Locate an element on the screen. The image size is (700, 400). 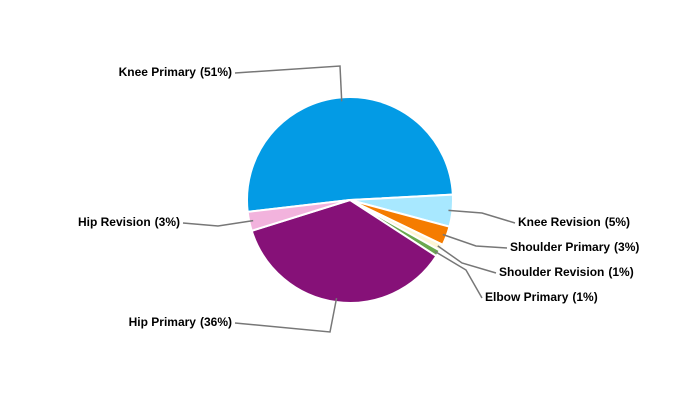
slice-label: Hip Primary (36%) is located at coordinates (180, 322).